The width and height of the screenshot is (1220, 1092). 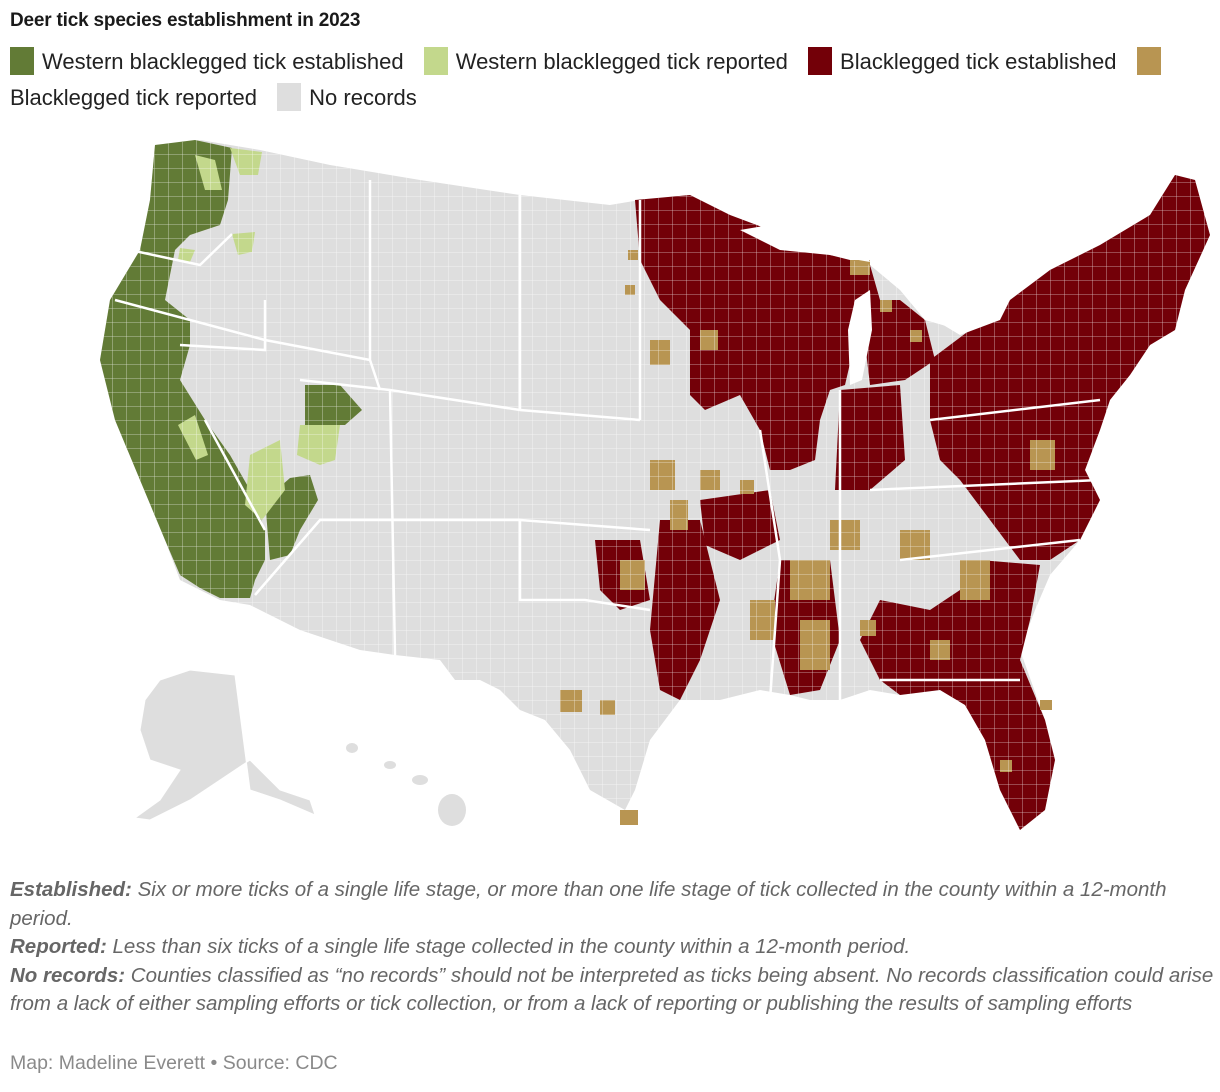 What do you see at coordinates (860, 337) in the screenshot?
I see `lake-michigan` at bounding box center [860, 337].